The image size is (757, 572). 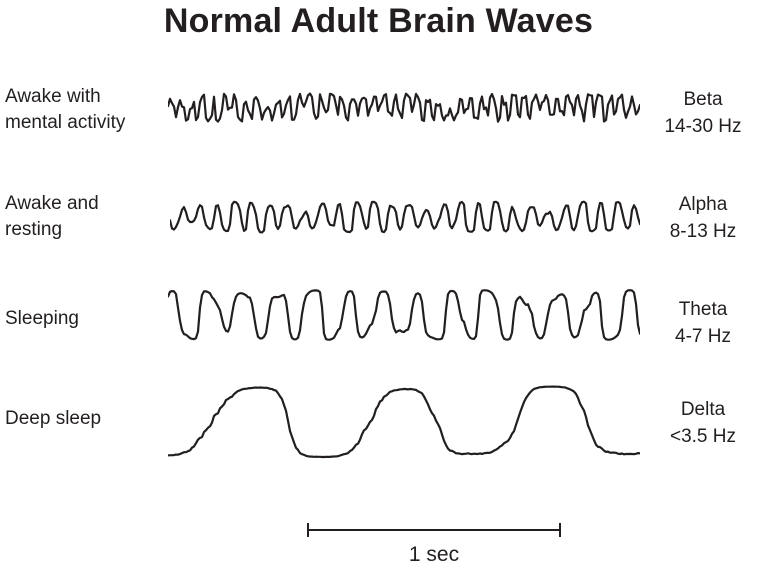 What do you see at coordinates (703, 126) in the screenshot?
I see `band-frequency: 14-30 Hz` at bounding box center [703, 126].